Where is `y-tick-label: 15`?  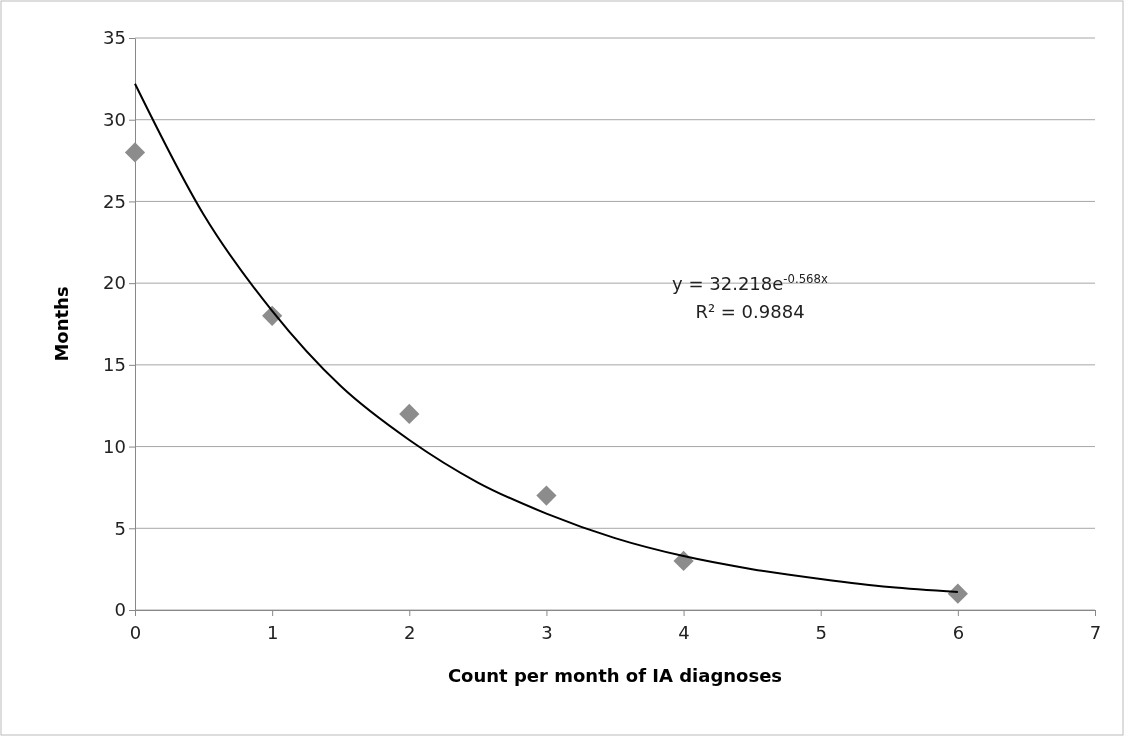 y-tick-label: 15 is located at coordinates (114, 365).